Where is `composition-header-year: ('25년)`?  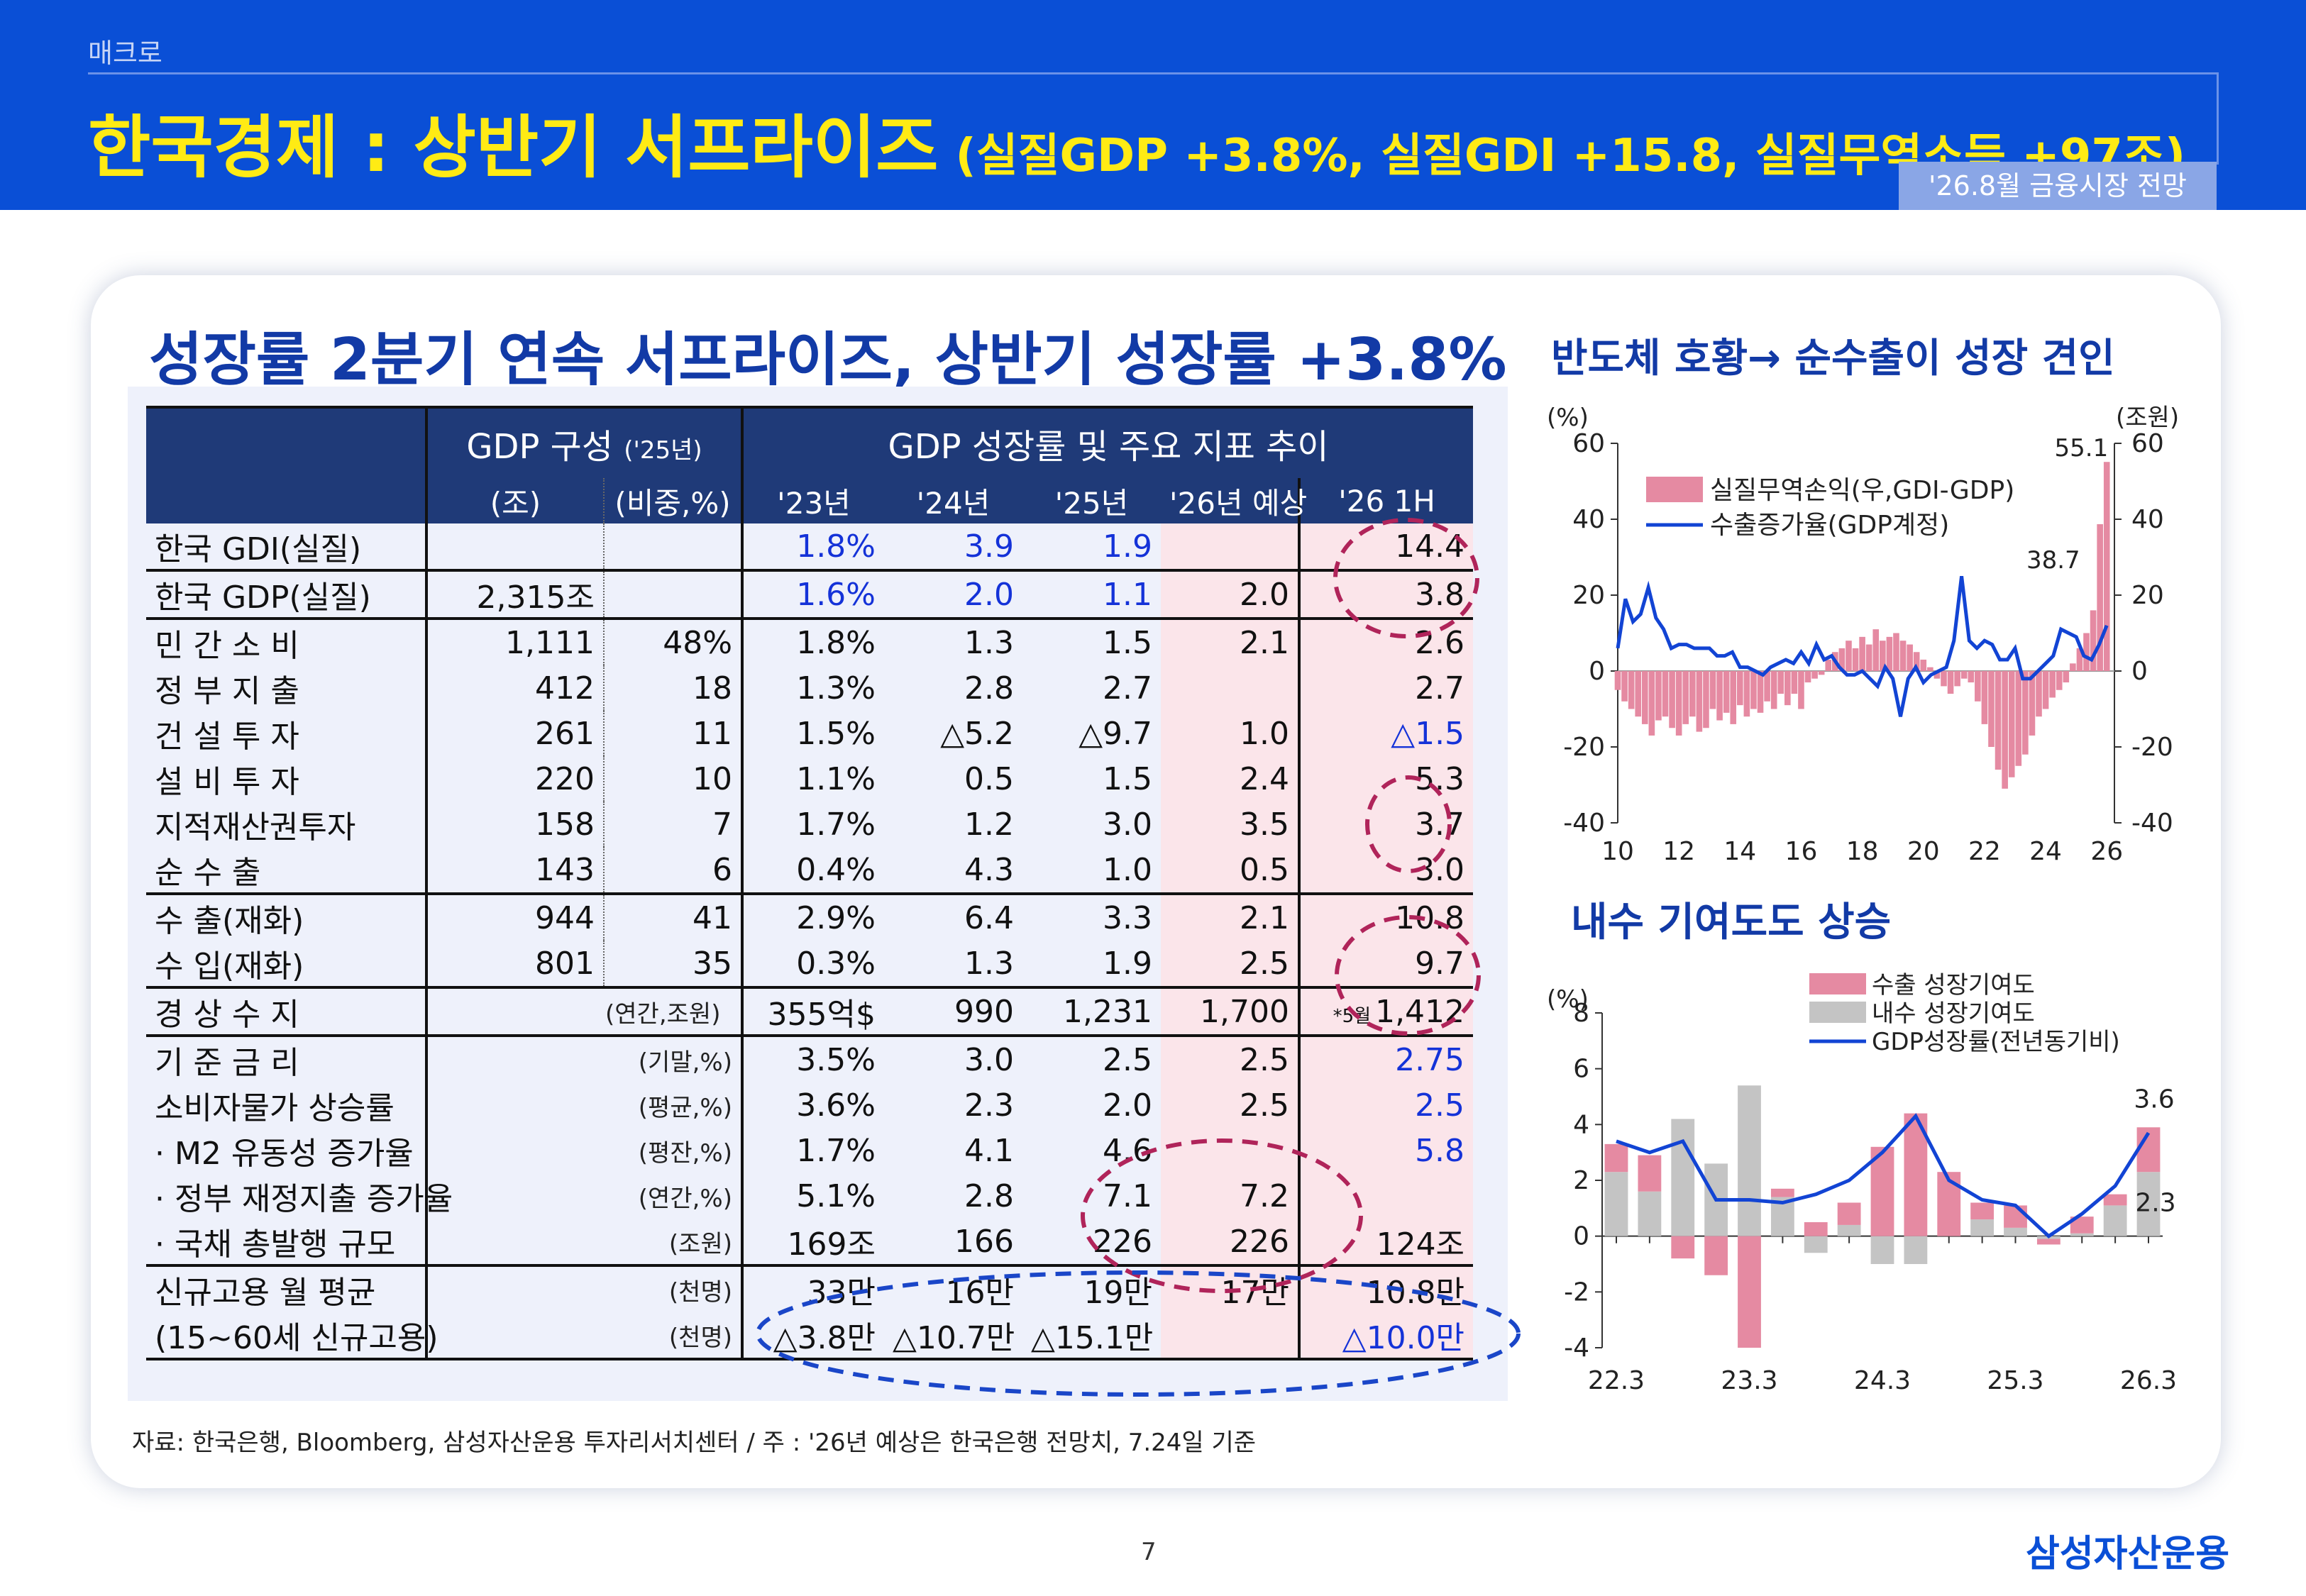
composition-header-year: ('25년) is located at coordinates (663, 450).